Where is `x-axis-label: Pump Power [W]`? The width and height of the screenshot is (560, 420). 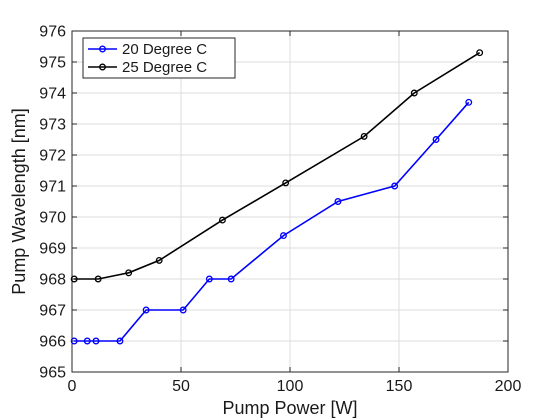 x-axis-label: Pump Power [W] is located at coordinates (289, 408).